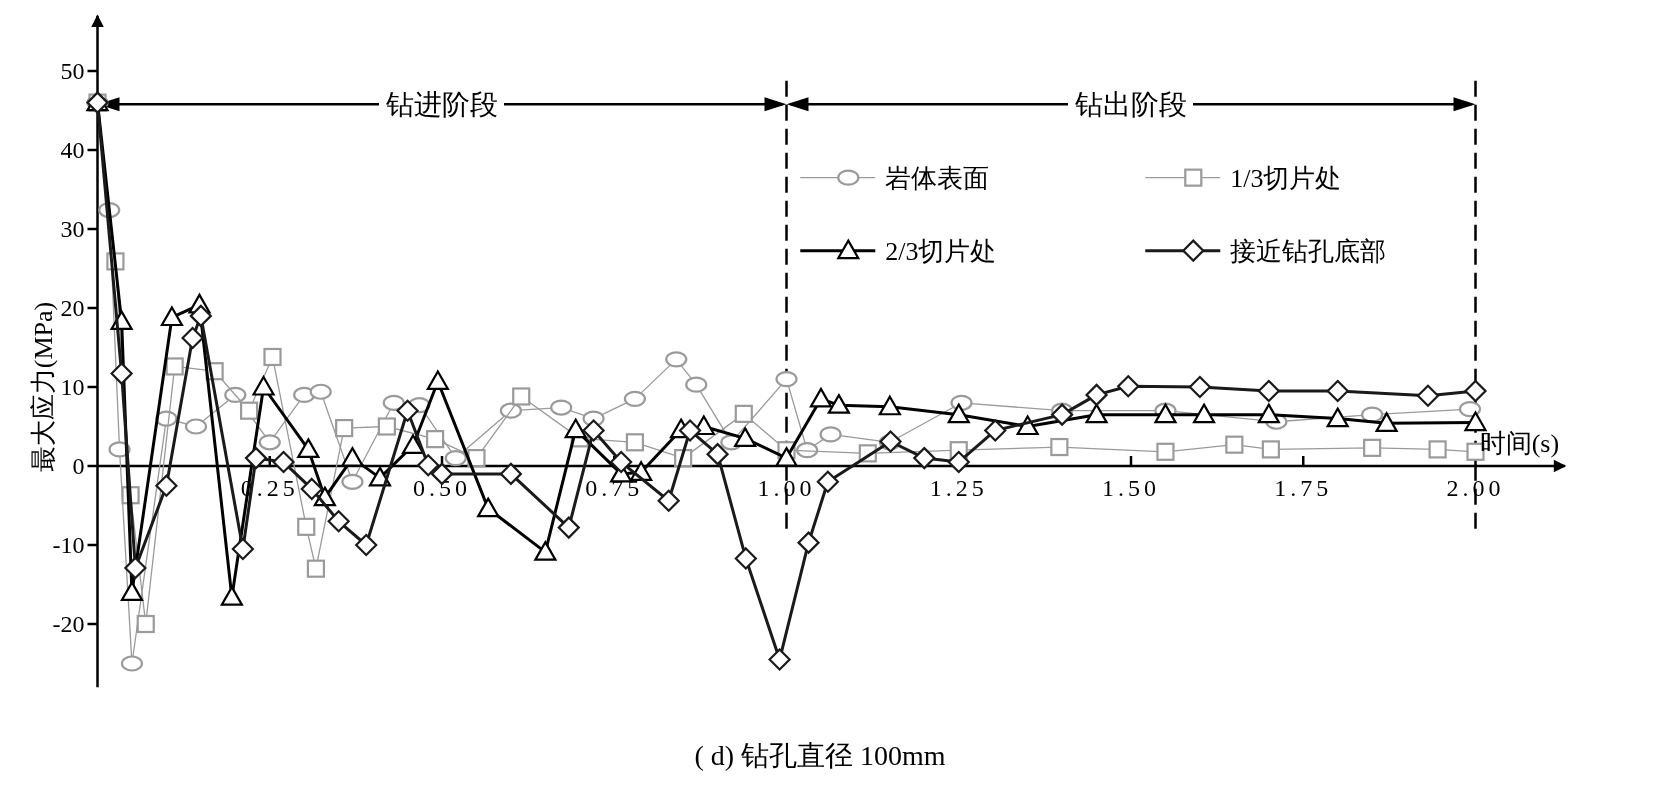  What do you see at coordinates (820, 755) in the screenshot?
I see `text: ( d) 钻孔直径 100mm` at bounding box center [820, 755].